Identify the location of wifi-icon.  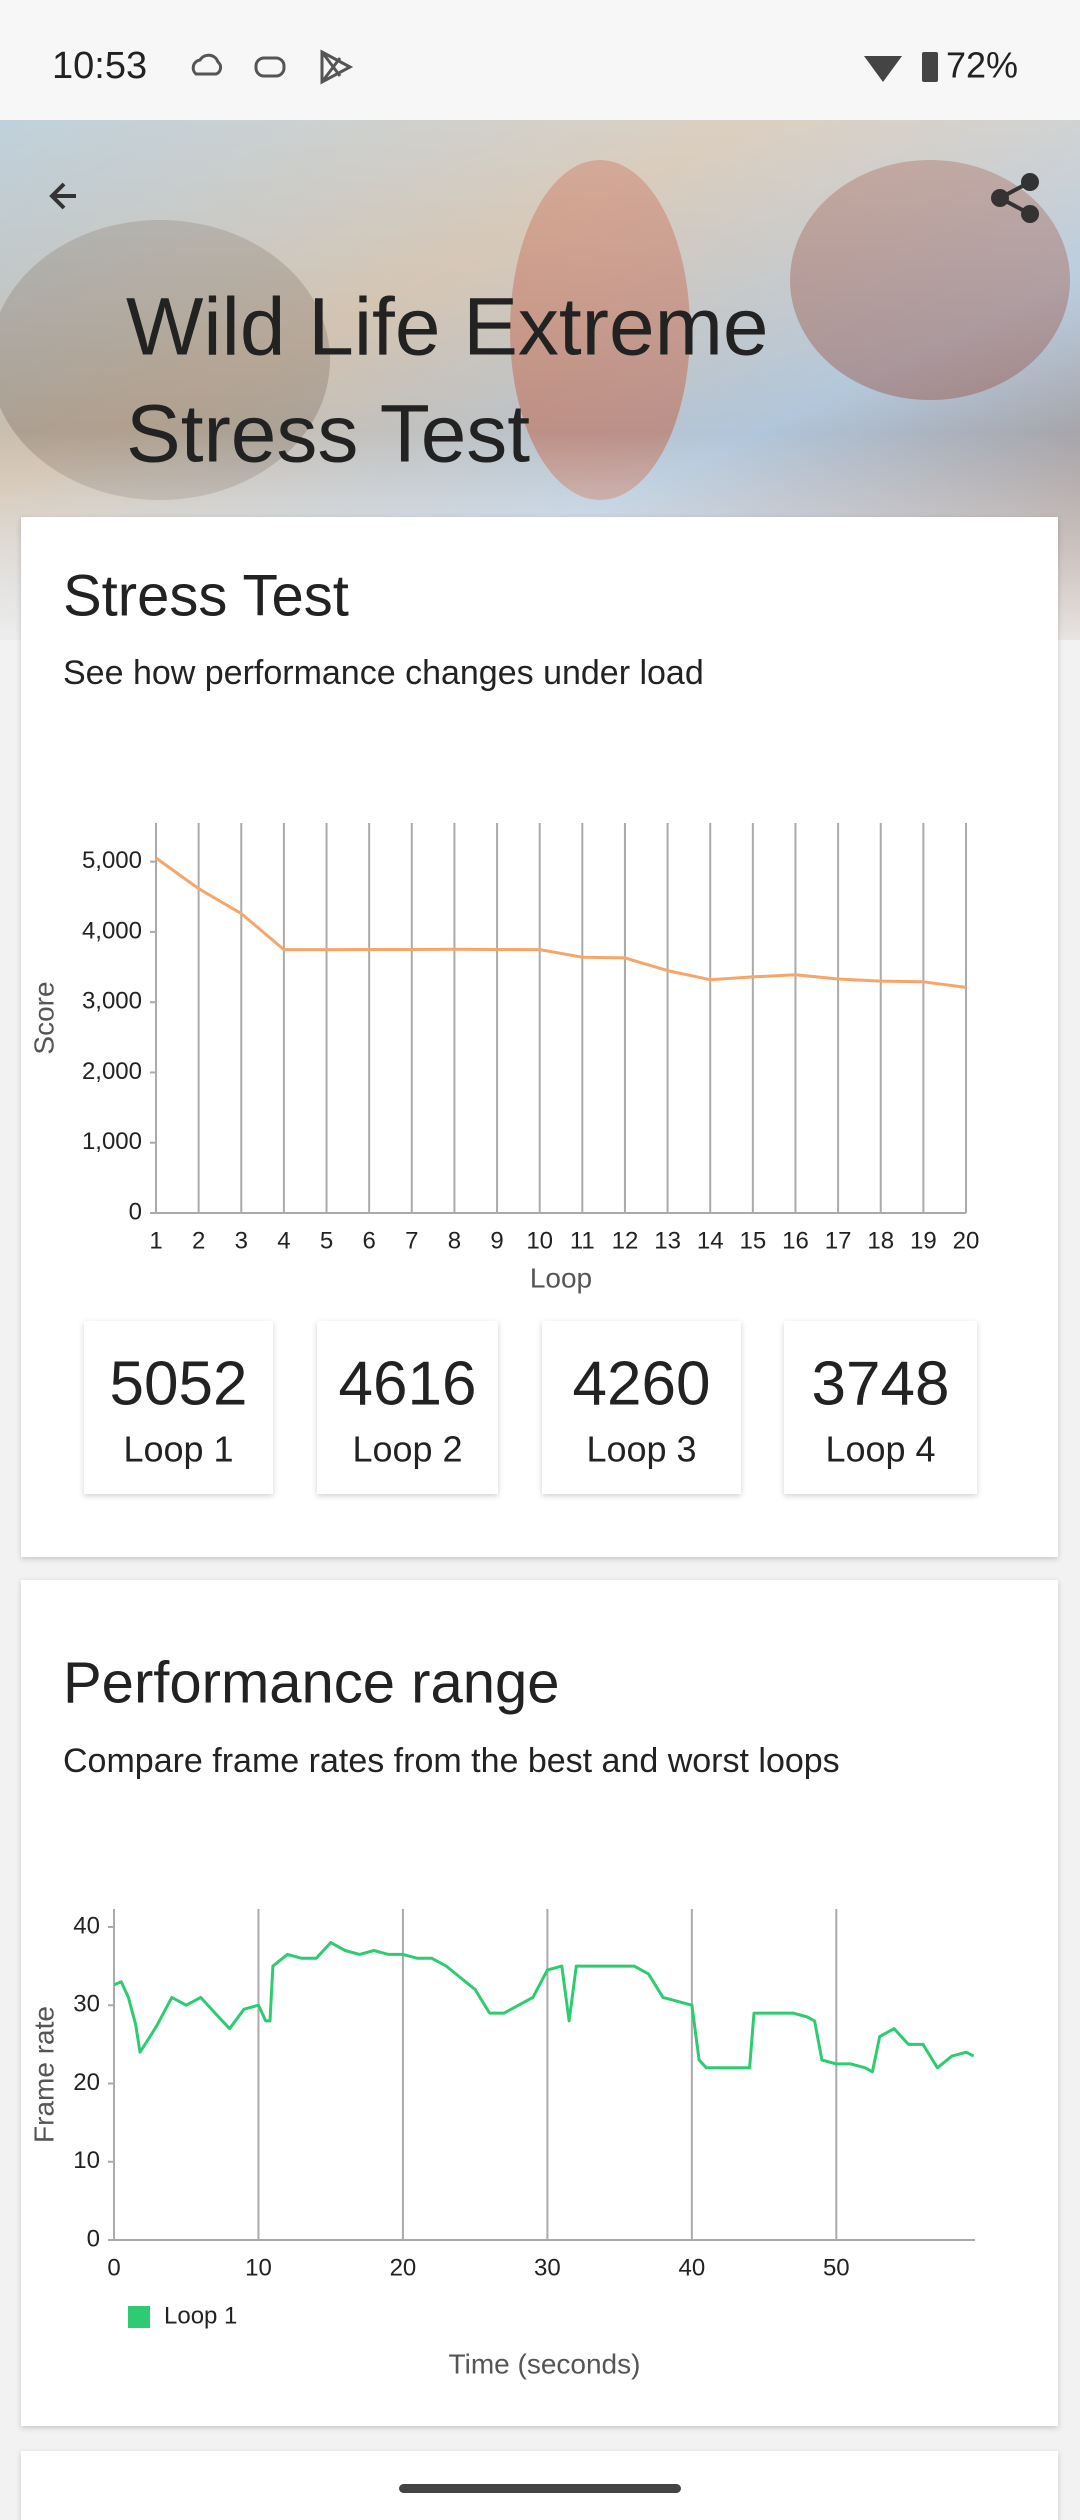
(883, 69).